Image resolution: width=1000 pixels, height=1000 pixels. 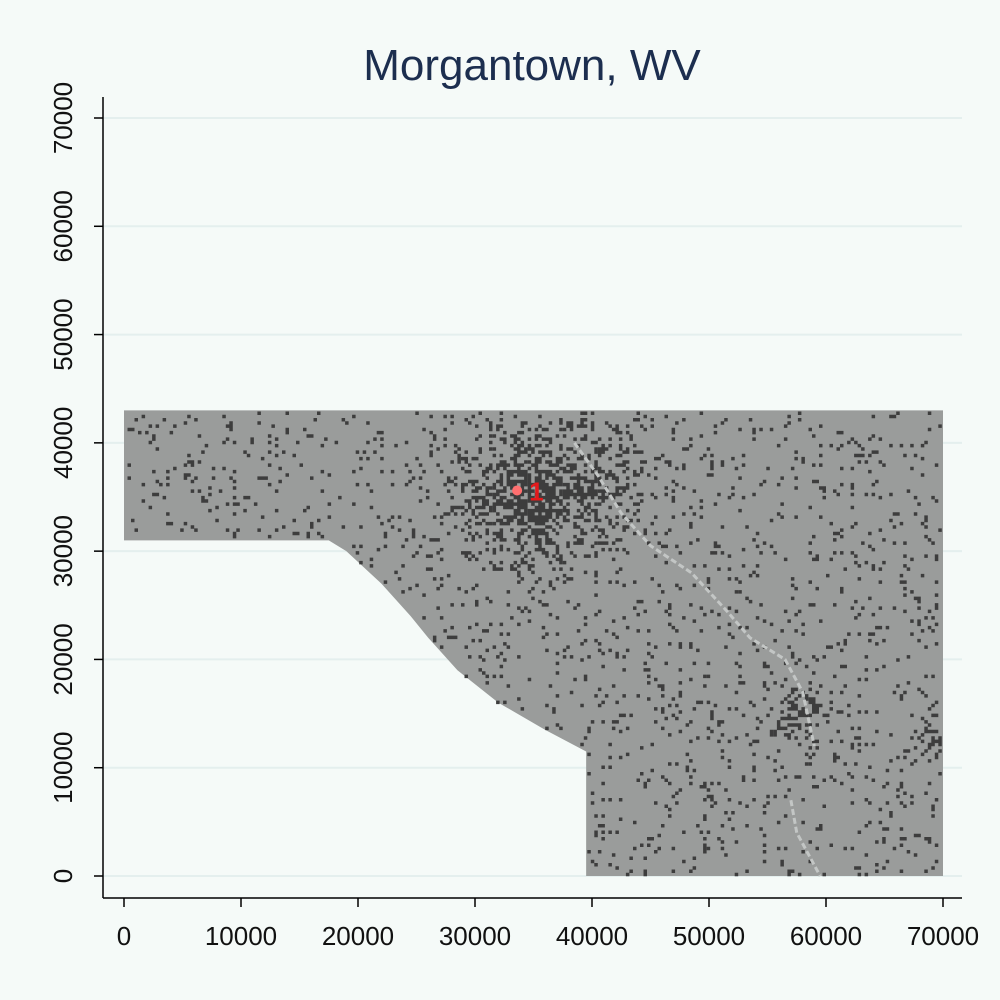 I want to click on highlight-point, so click(x=517, y=490).